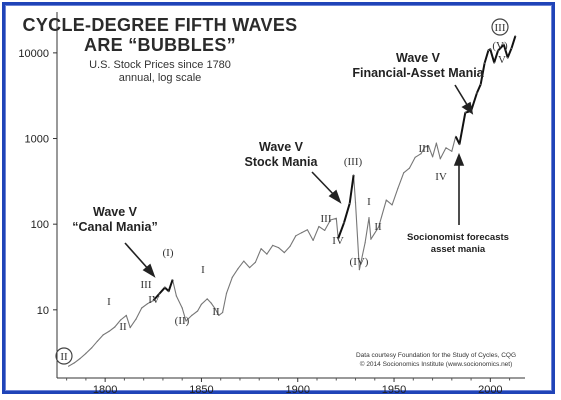 The height and width of the screenshot is (400, 561). Describe the element at coordinates (37, 182) in the screenshot. I see `y-ticks: 10 100 1000 10000` at that location.